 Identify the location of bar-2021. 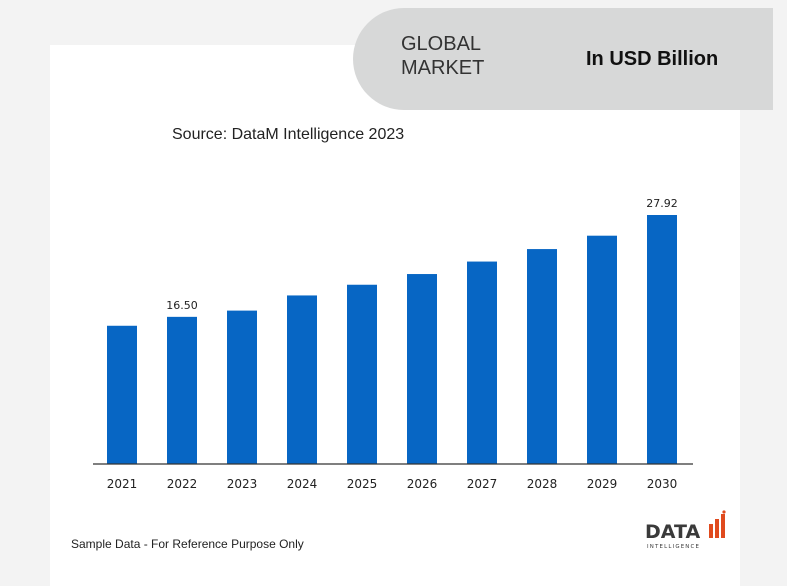
(122, 394).